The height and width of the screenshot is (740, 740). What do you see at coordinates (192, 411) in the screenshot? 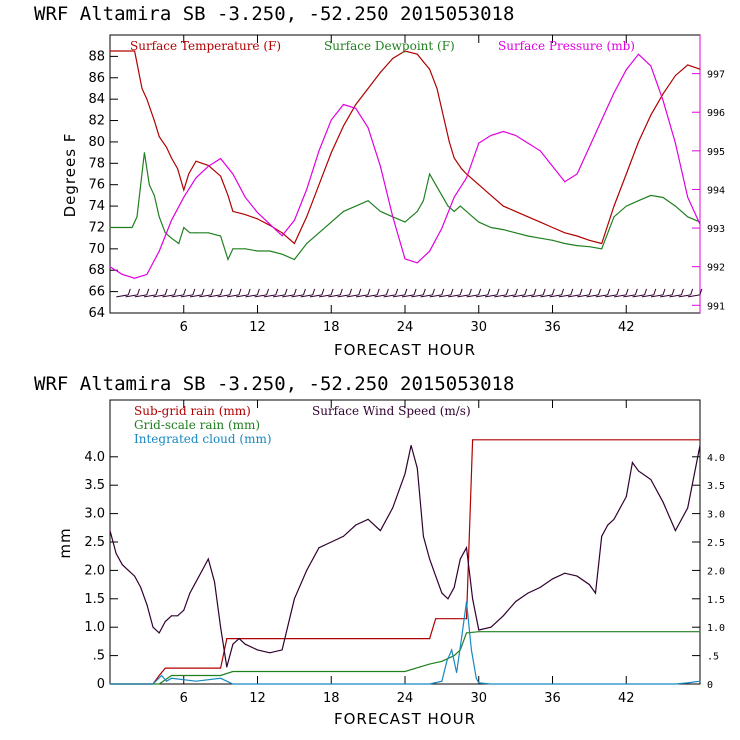
I see `legend-subgrid-rain: Sub-grid rain (mm)` at bounding box center [192, 411].